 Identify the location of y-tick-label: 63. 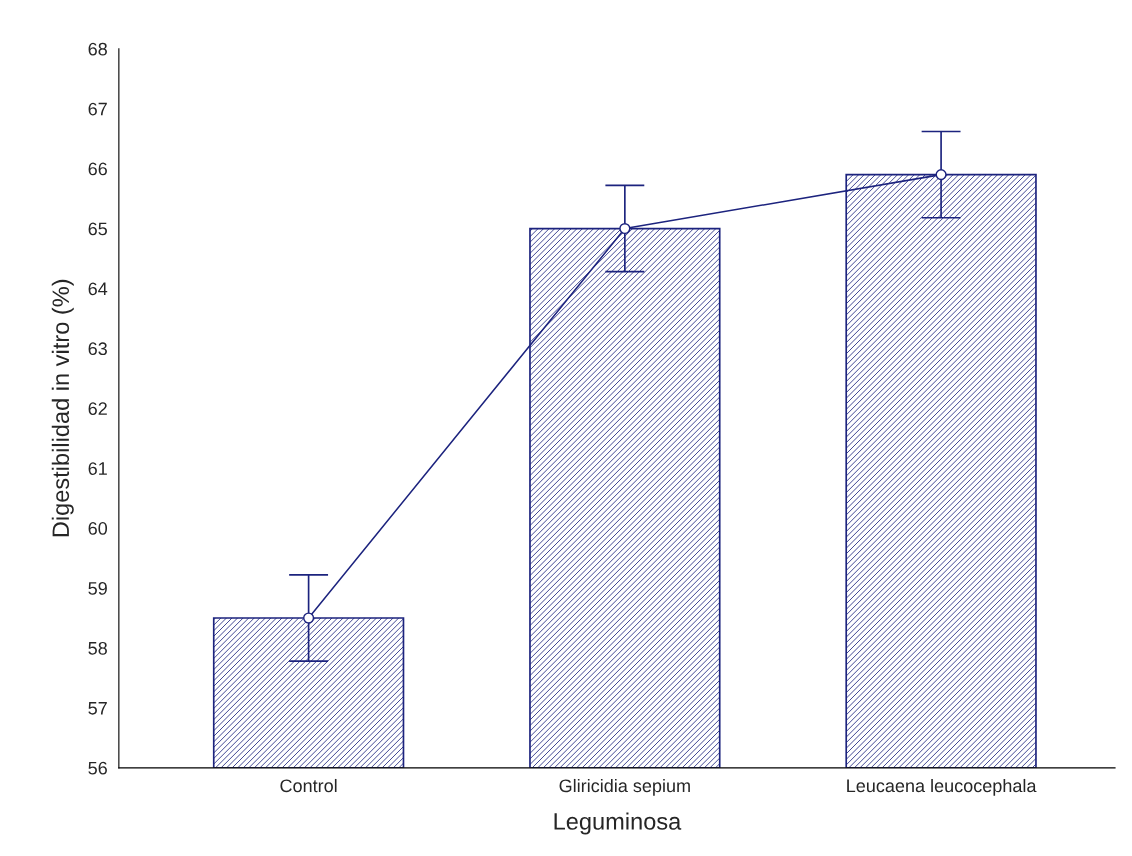
(97, 349).